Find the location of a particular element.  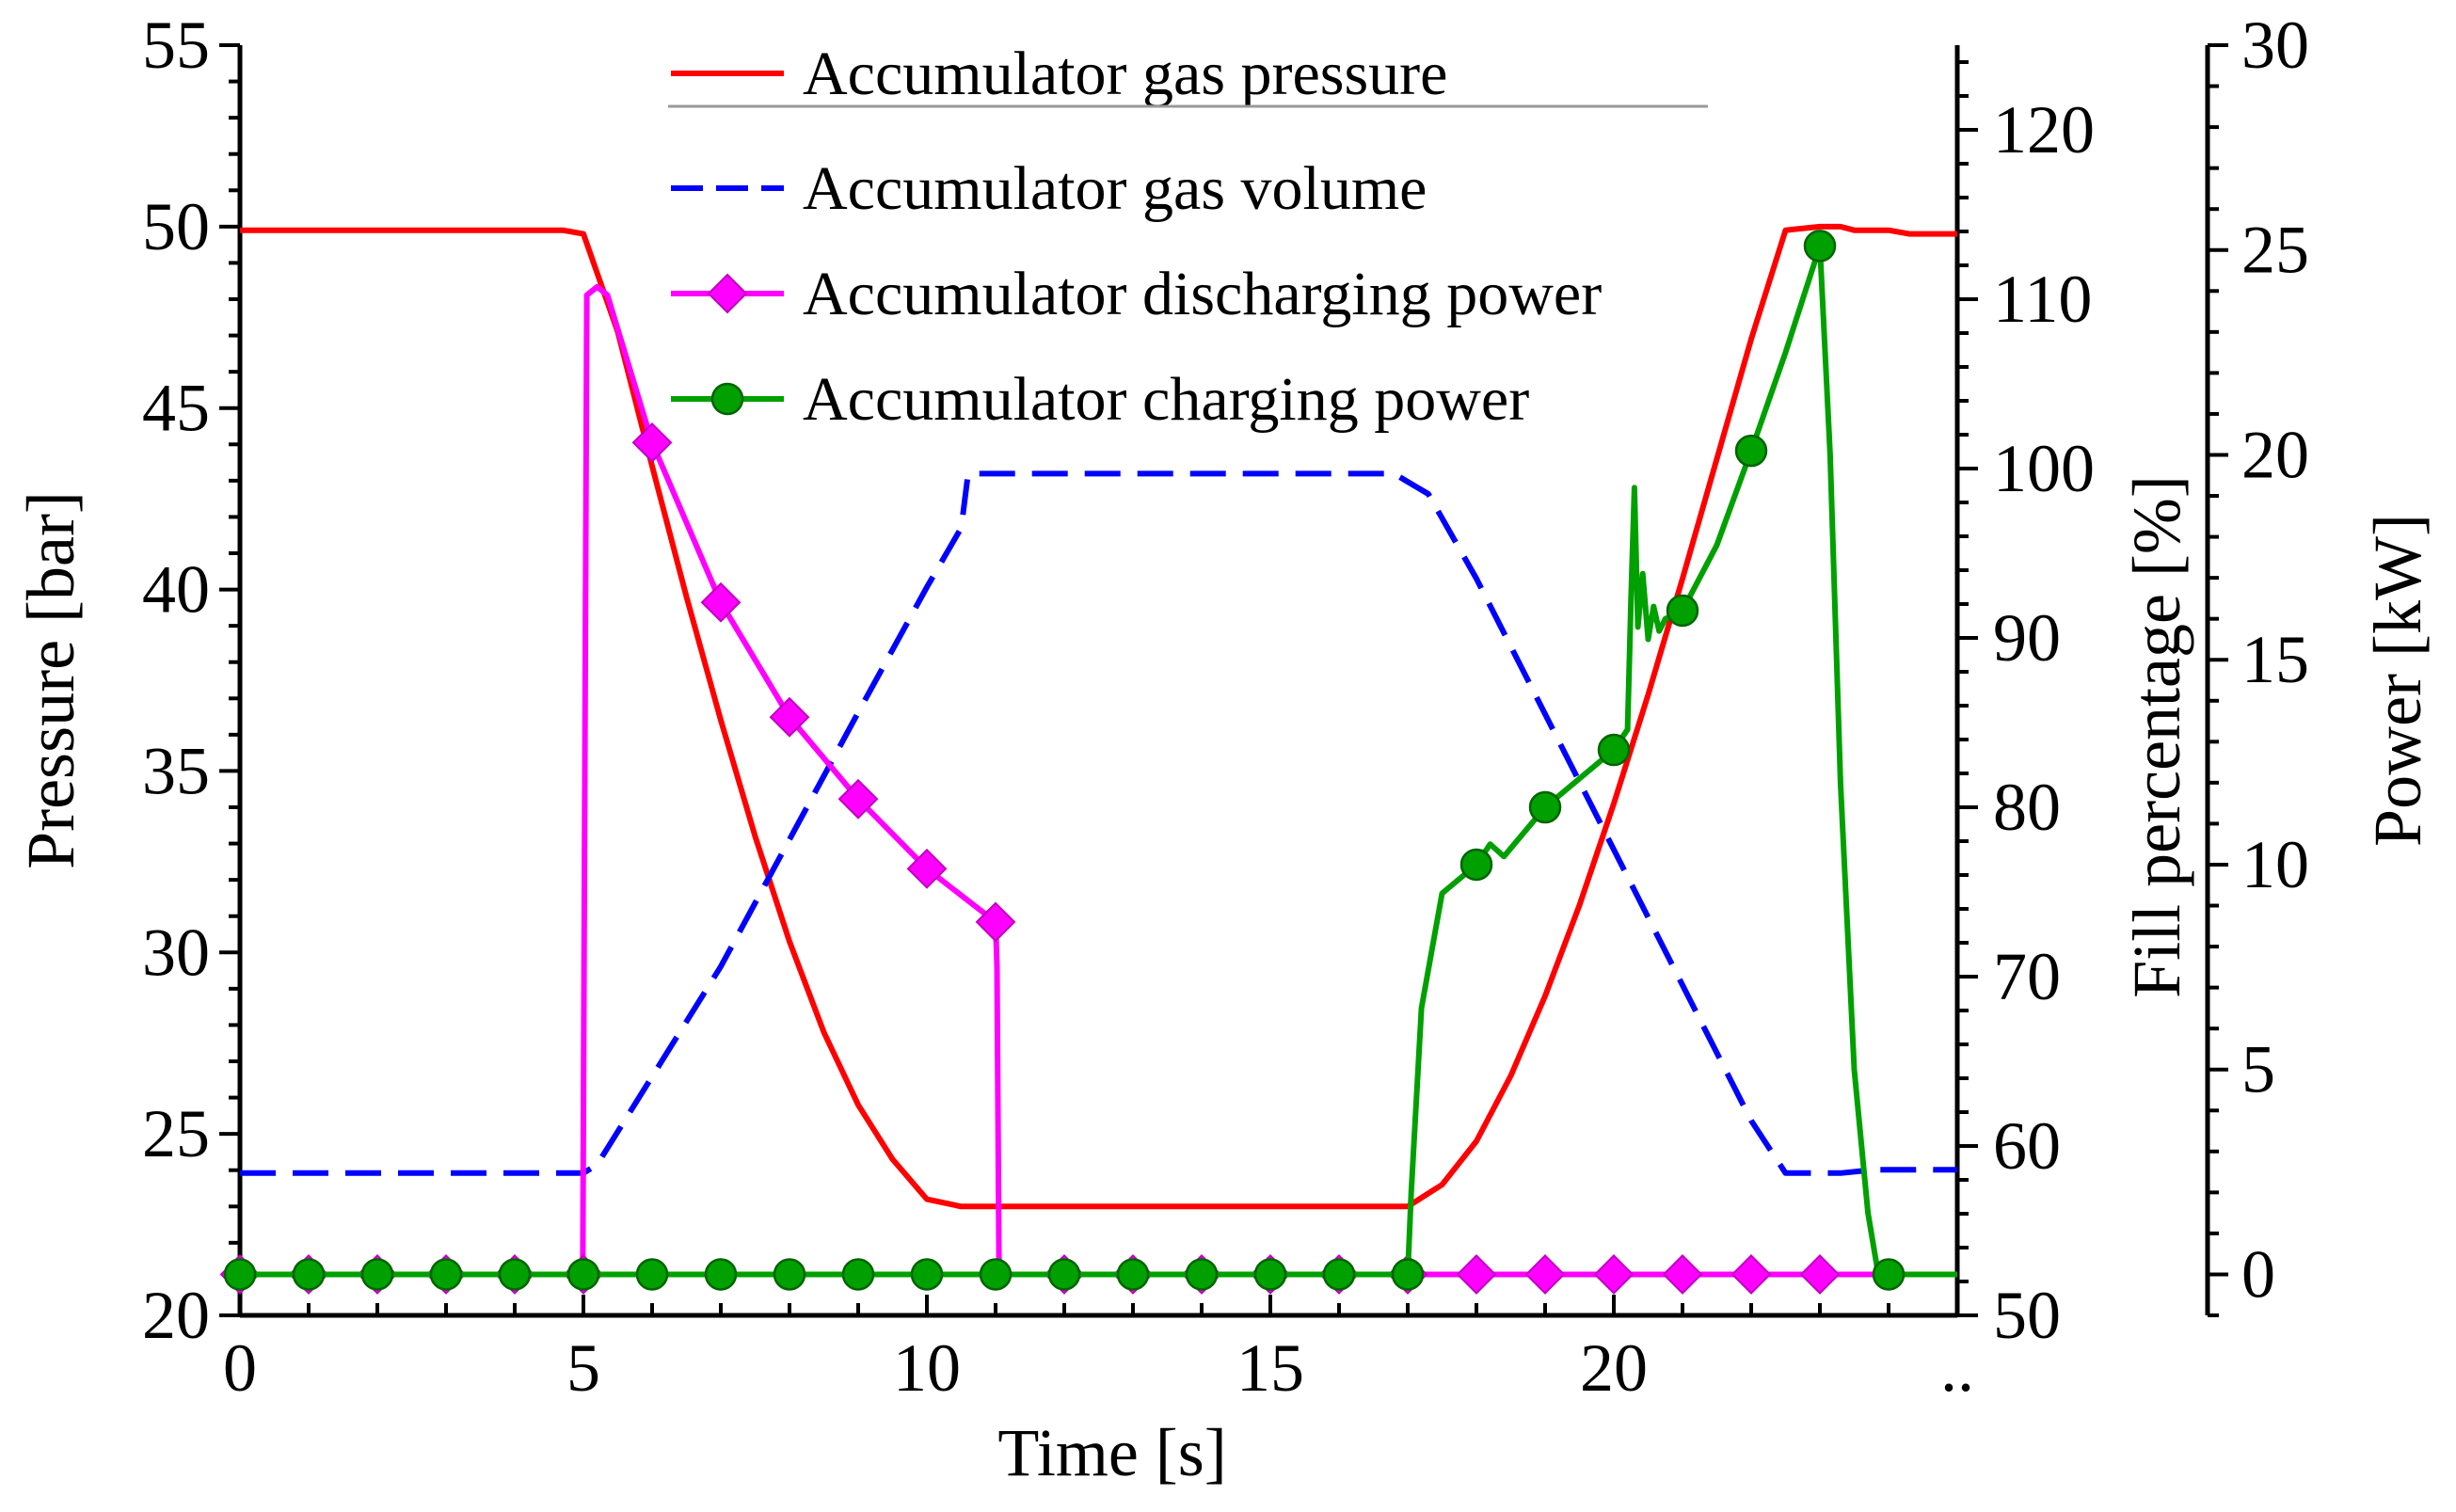

pressure-tick-label: 35 is located at coordinates (176, 771).